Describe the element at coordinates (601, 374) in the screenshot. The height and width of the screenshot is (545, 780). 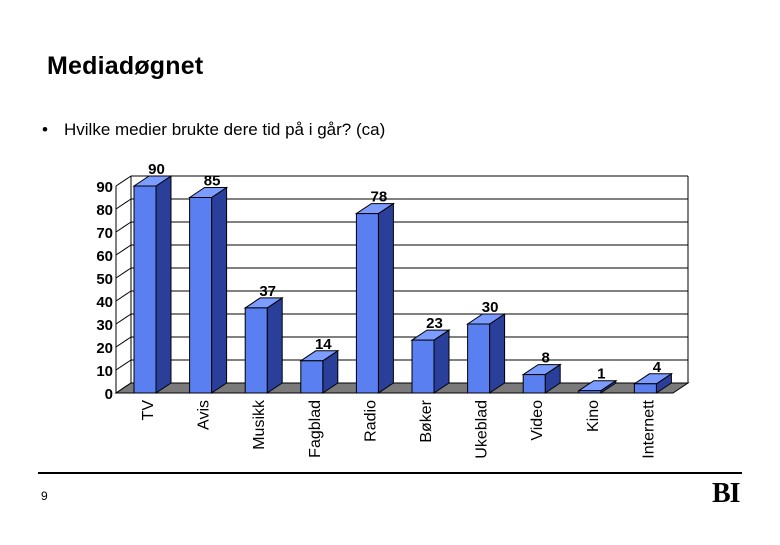
I see `data-label: 1` at that location.